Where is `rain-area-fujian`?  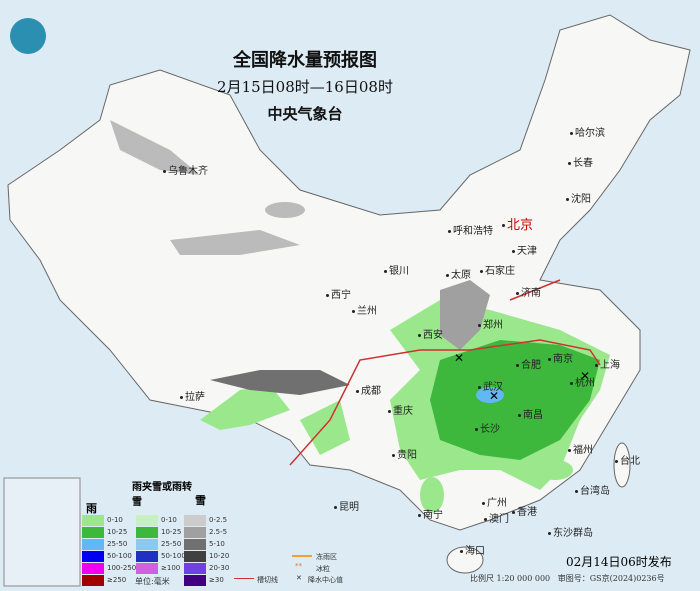 rain-area-fujian is located at coordinates (555, 470).